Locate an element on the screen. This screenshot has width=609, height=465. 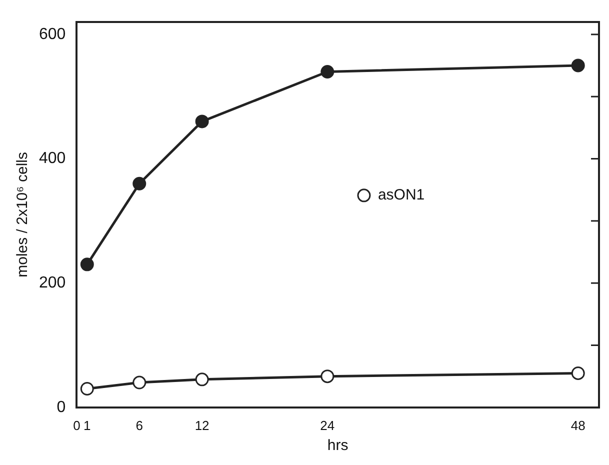
x-tick-label: 0 is located at coordinates (76, 425).